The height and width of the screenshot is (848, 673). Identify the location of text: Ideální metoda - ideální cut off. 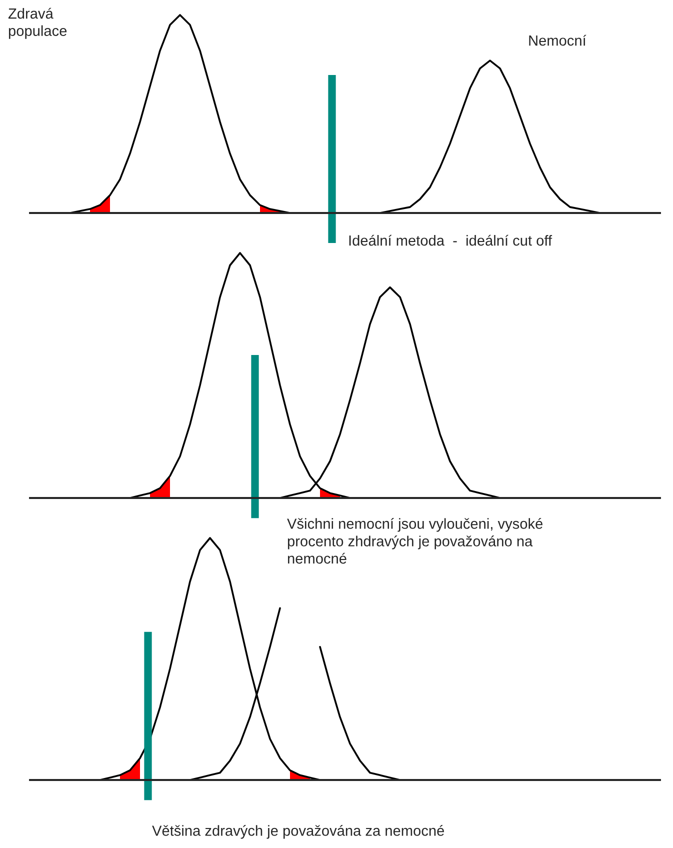
(450, 240).